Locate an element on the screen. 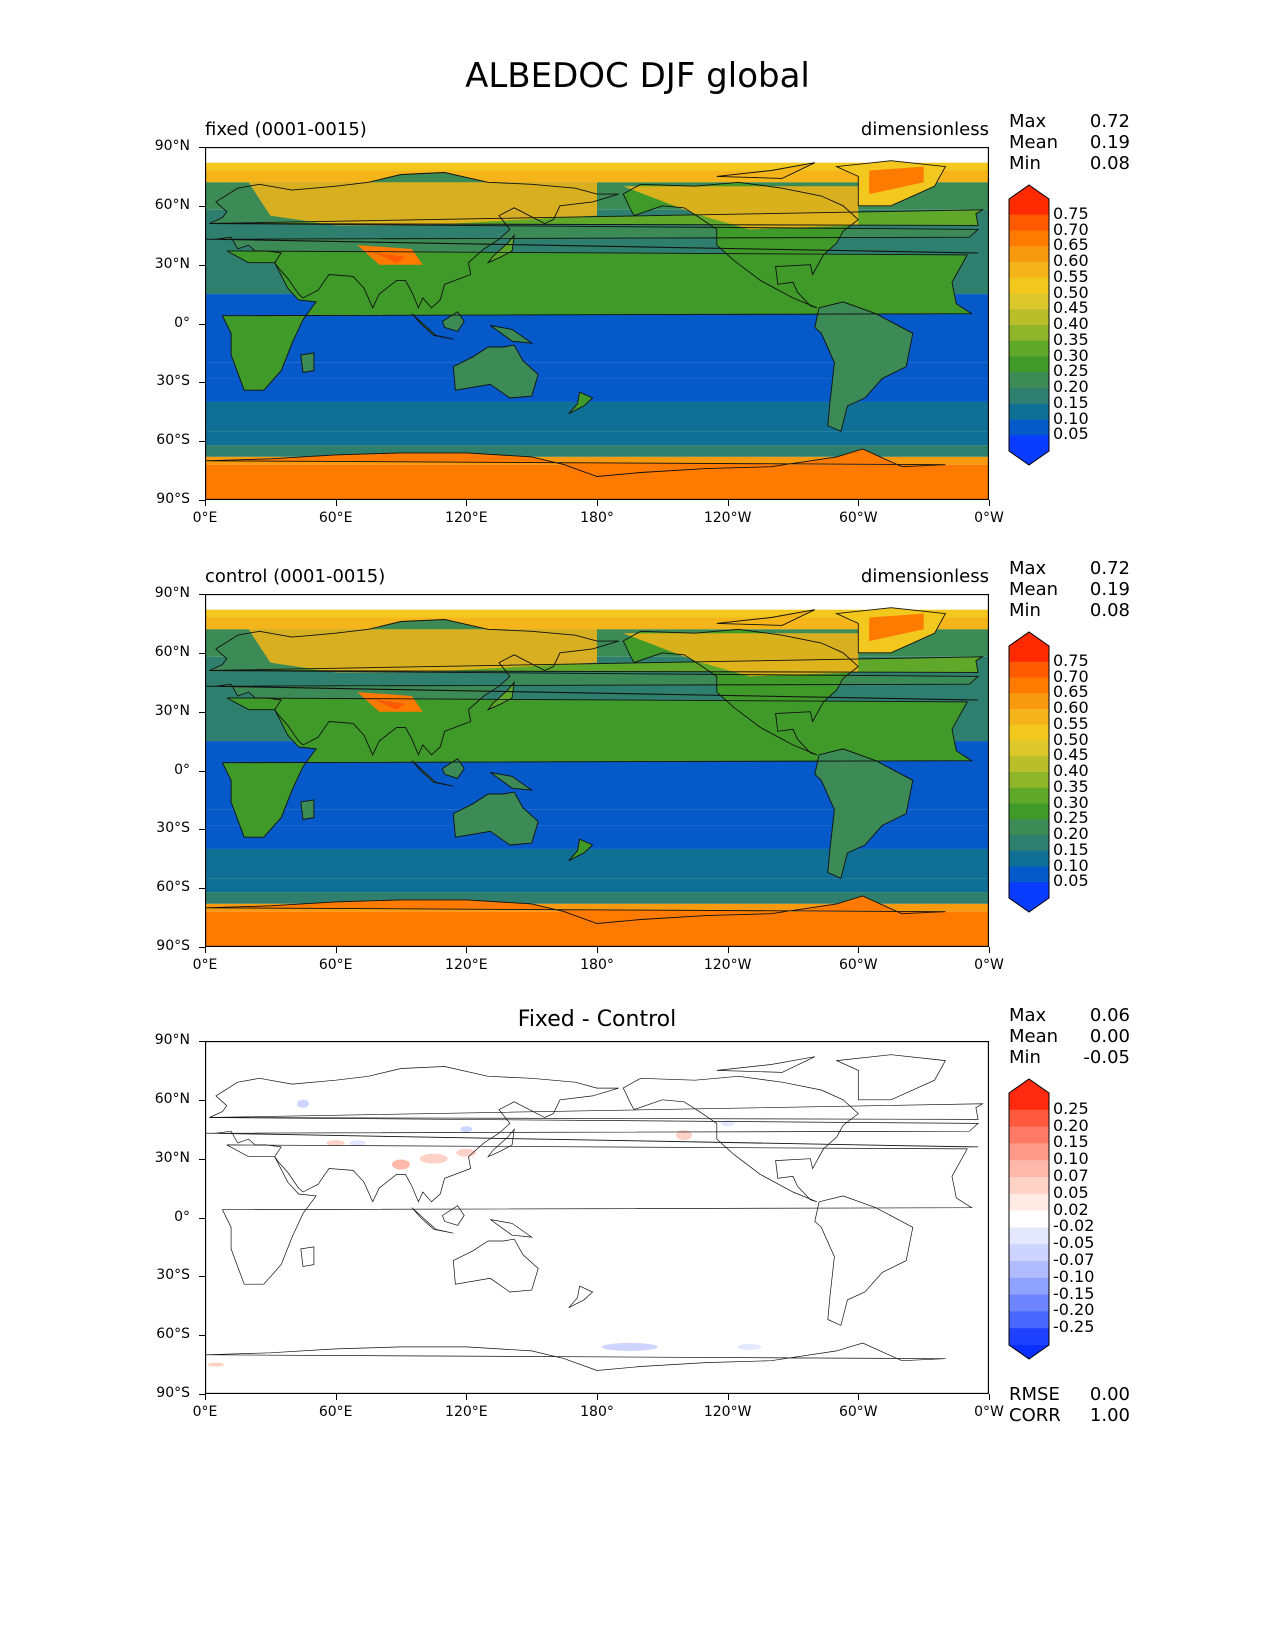 This screenshot has height=1650, width=1275. colorbar-label: -0.05 is located at coordinates (1074, 1243).